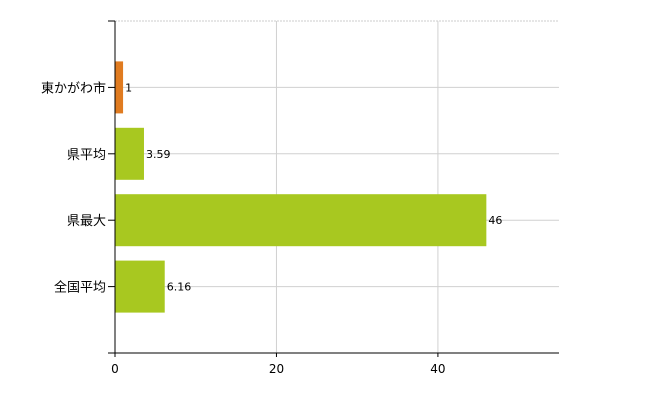 This screenshot has width=650, height=404. What do you see at coordinates (437, 369) in the screenshot?
I see `x-tick-label: 40` at bounding box center [437, 369].